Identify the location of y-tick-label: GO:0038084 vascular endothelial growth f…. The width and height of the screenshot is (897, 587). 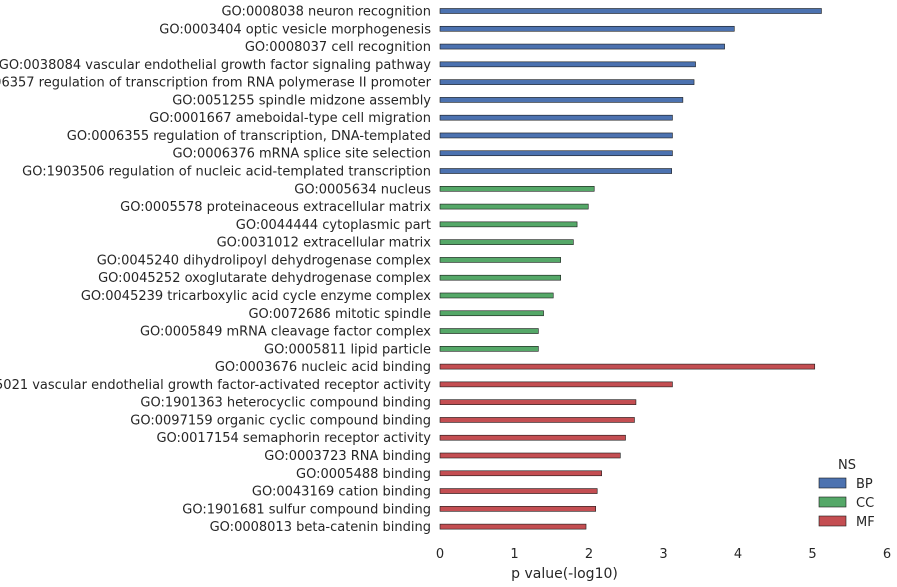
(215, 65).